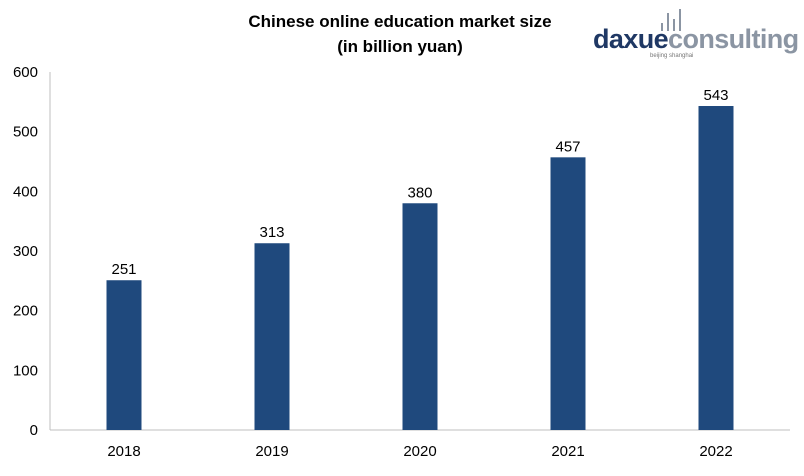  What do you see at coordinates (631, 39) in the screenshot?
I see `logo-text-daxue: daxue` at bounding box center [631, 39].